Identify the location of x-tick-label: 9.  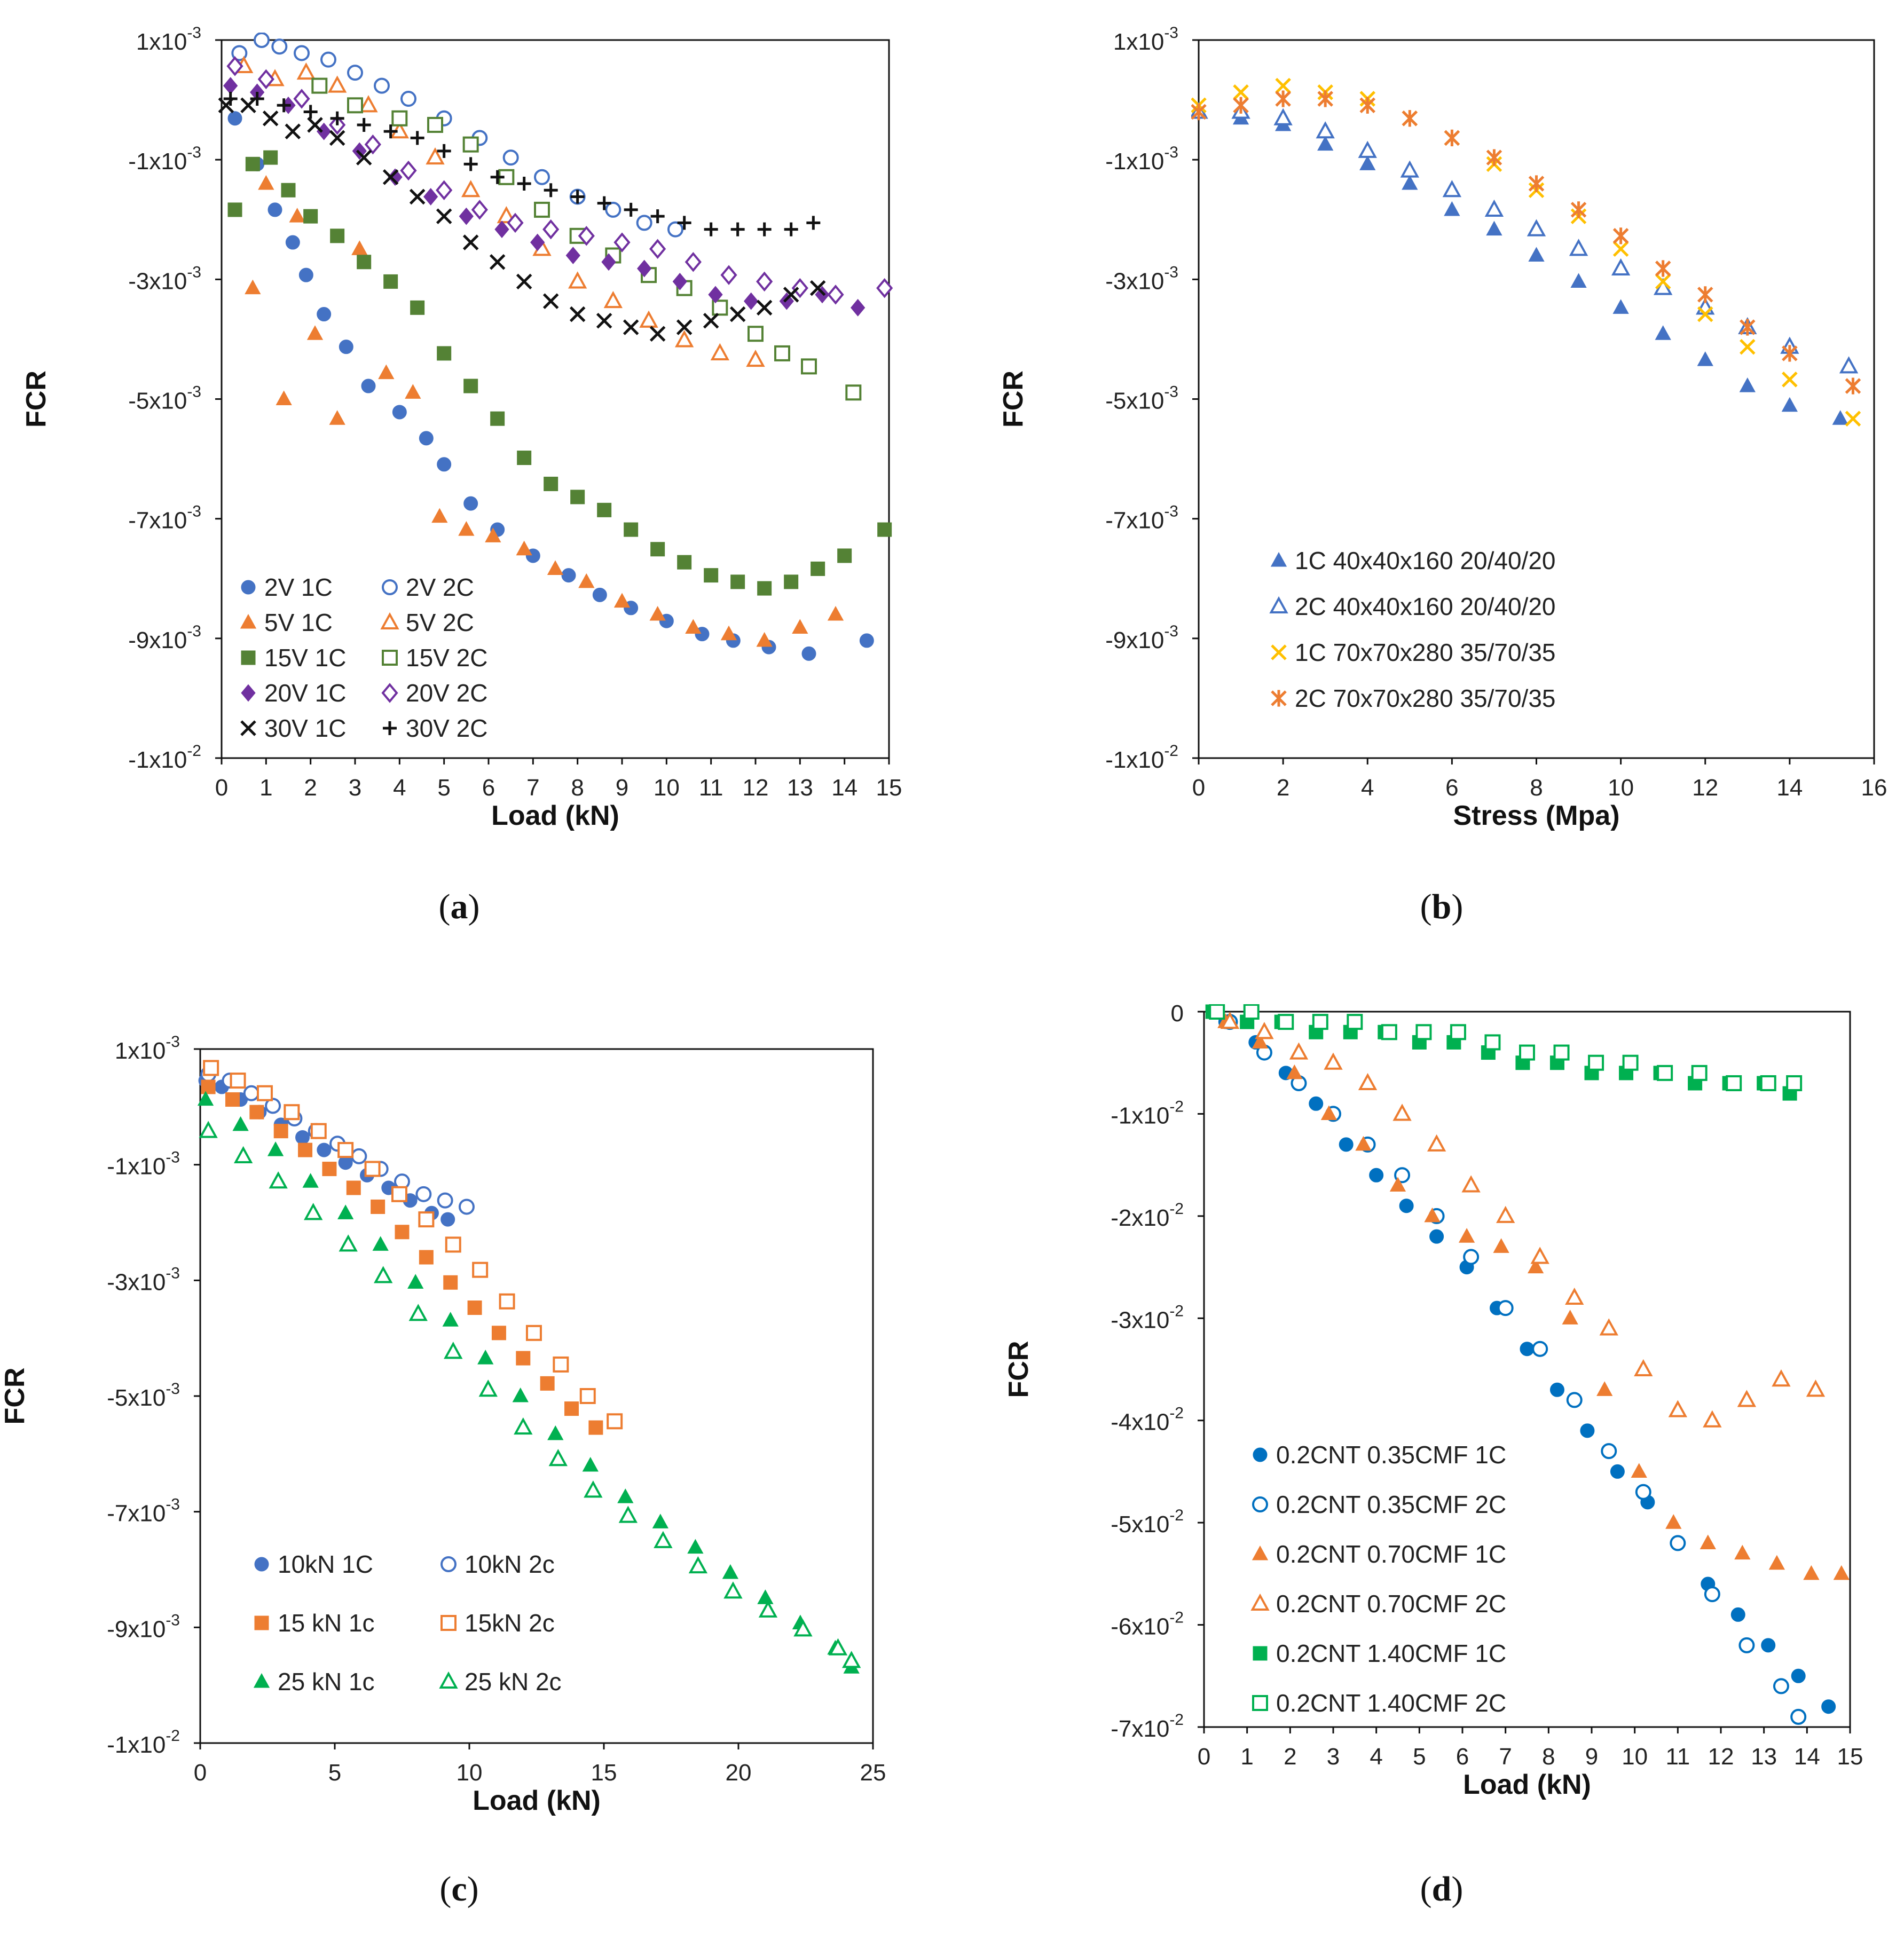
(1591, 1757).